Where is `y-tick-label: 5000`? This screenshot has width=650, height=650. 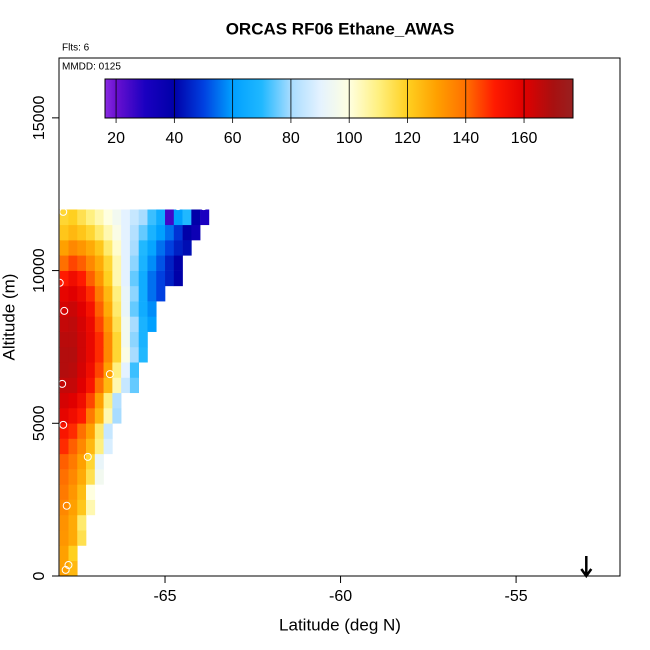
y-tick-label: 5000 is located at coordinates (39, 423).